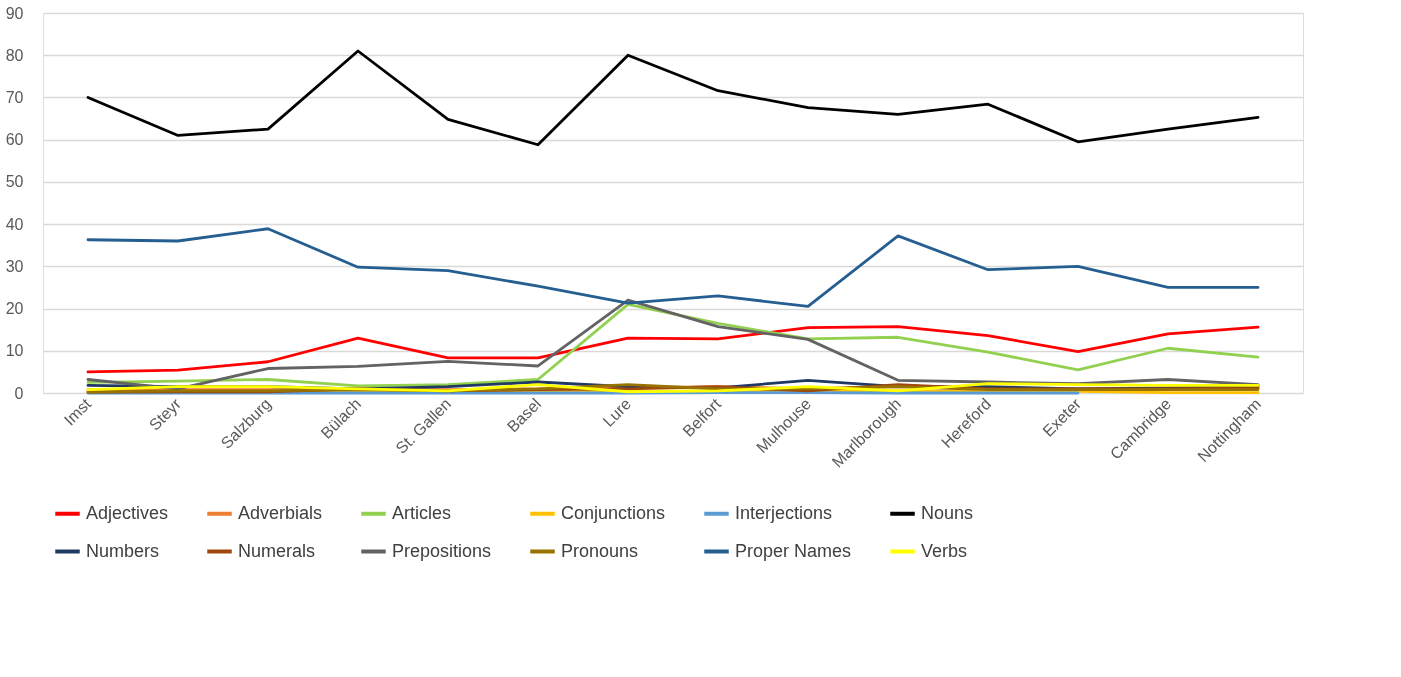 The image size is (1401, 677). Describe the element at coordinates (14, 309) in the screenshot. I see `y-tick-label: 20` at that location.